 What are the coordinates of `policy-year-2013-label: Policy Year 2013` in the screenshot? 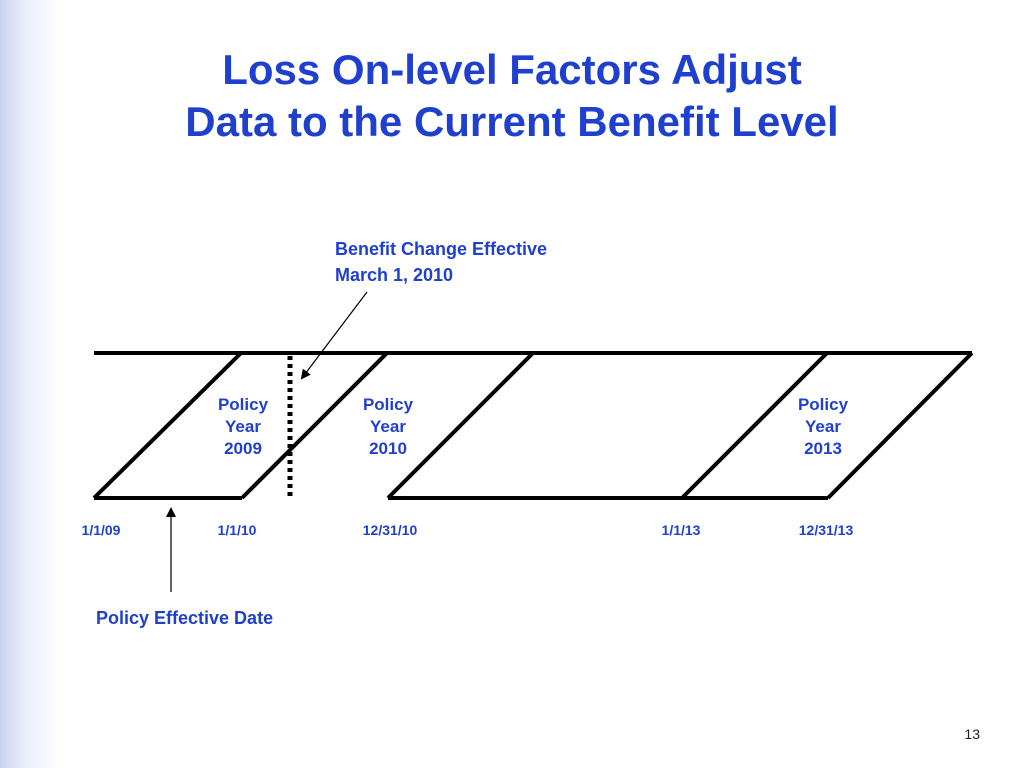 It's located at (823, 427).